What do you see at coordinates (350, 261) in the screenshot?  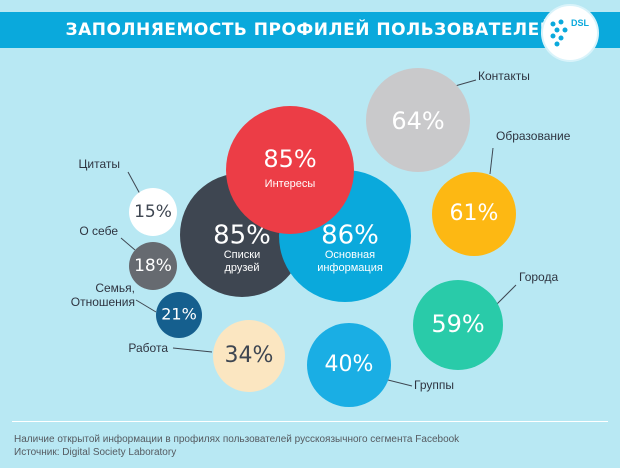 I see `category-label-basic-info: Основная информация` at bounding box center [350, 261].